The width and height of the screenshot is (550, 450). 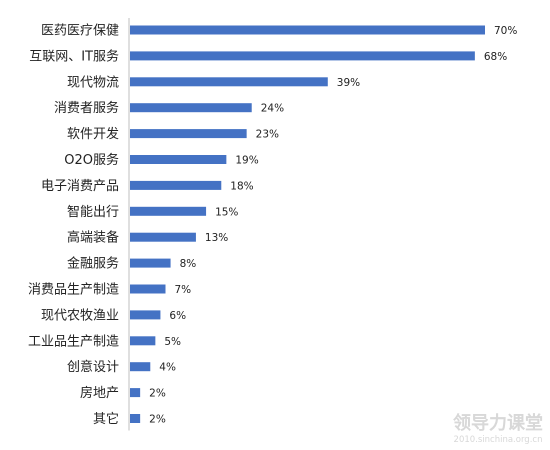 What do you see at coordinates (167, 368) in the screenshot?
I see `value-label-13: 4%` at bounding box center [167, 368].